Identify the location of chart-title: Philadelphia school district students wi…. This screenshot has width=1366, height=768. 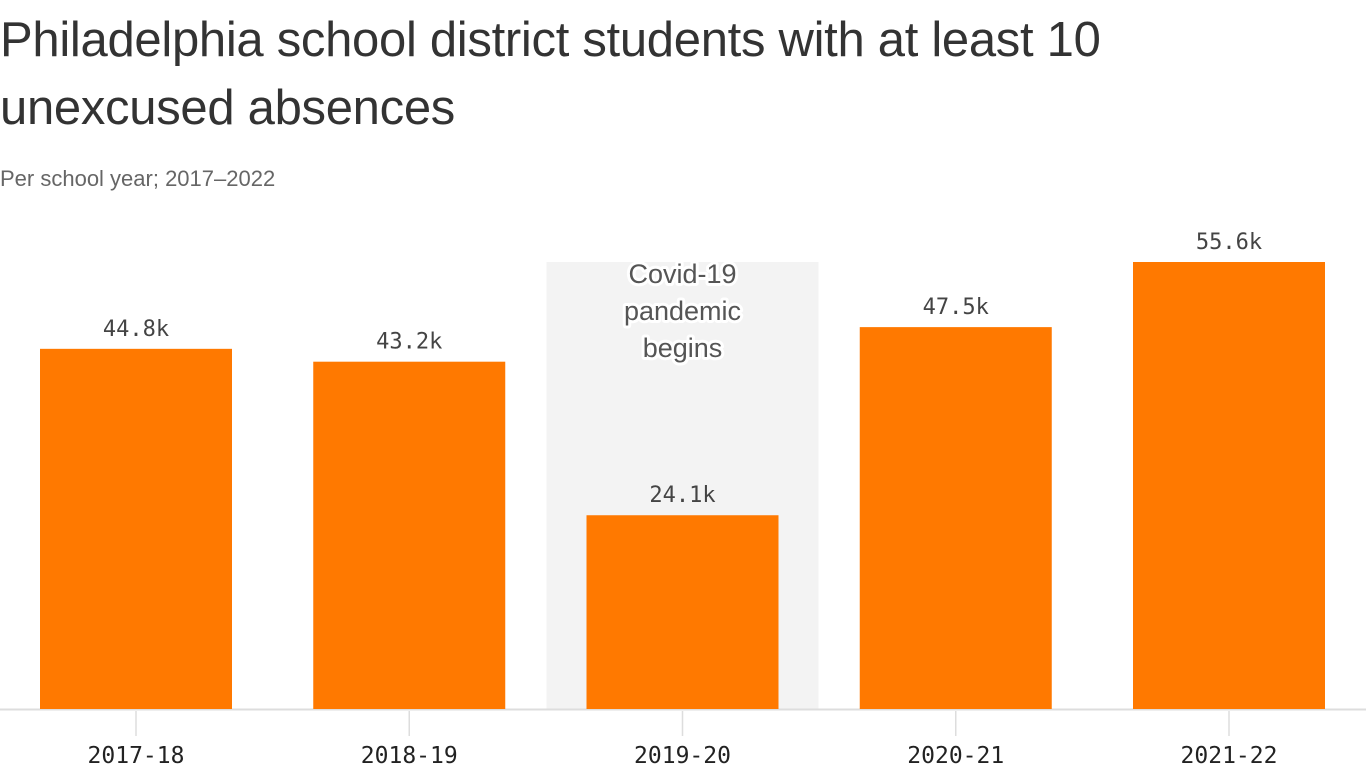
(550, 74).